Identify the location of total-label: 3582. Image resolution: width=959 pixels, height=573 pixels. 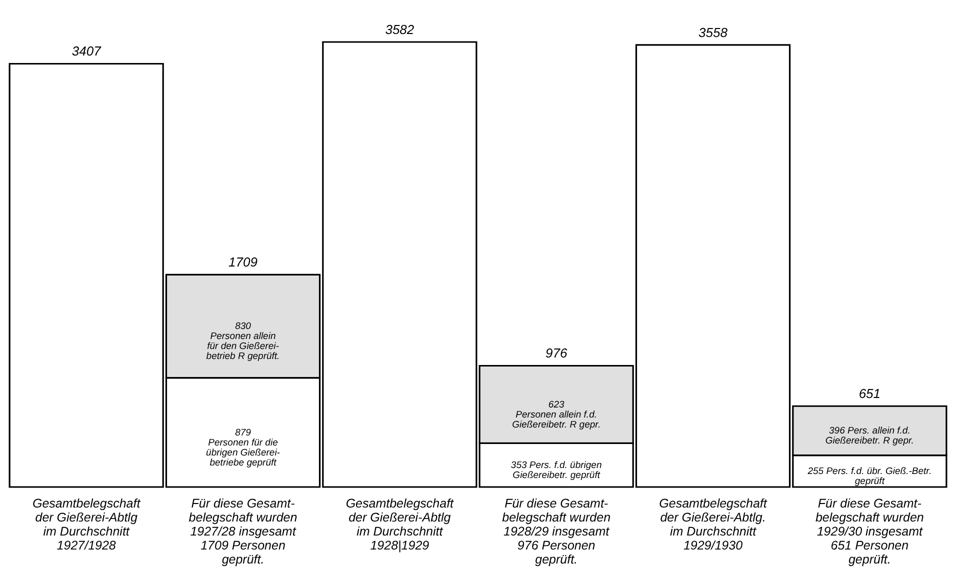
(400, 29).